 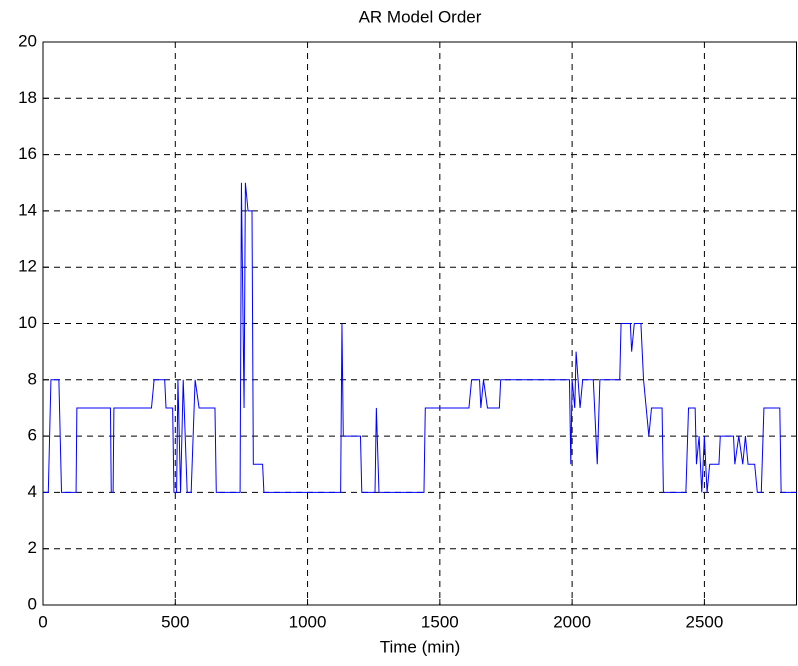 What do you see at coordinates (420, 646) in the screenshot?
I see `x-axis-label: Time (min)` at bounding box center [420, 646].